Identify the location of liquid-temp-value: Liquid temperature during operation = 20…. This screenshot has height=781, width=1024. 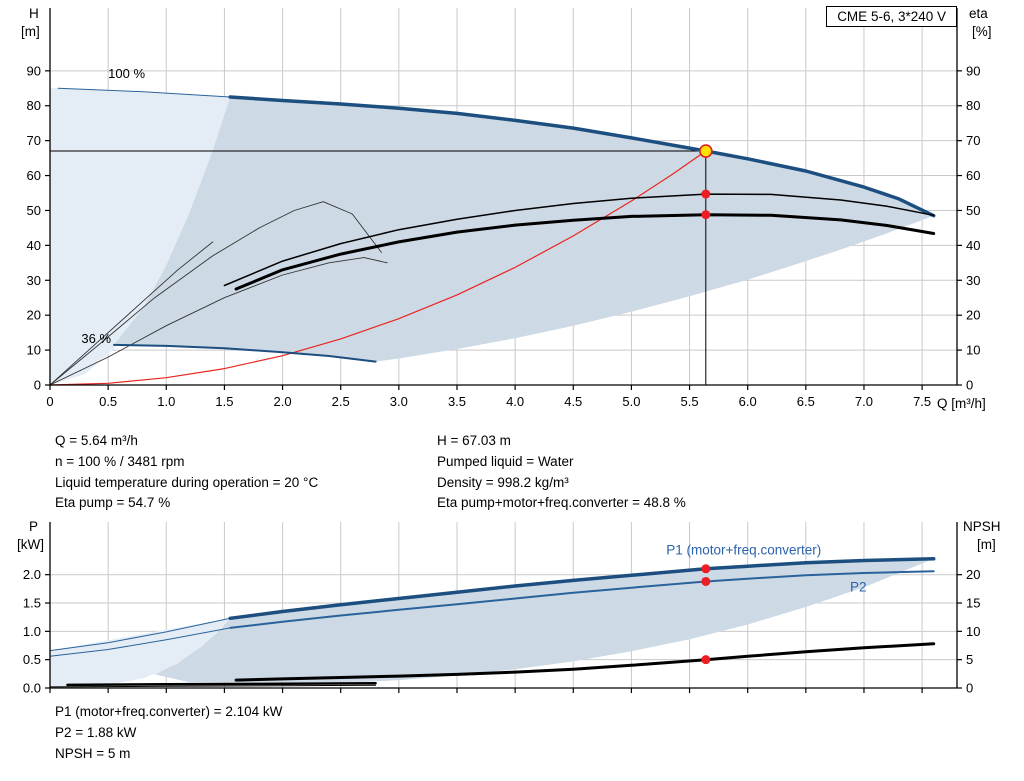
(187, 482).